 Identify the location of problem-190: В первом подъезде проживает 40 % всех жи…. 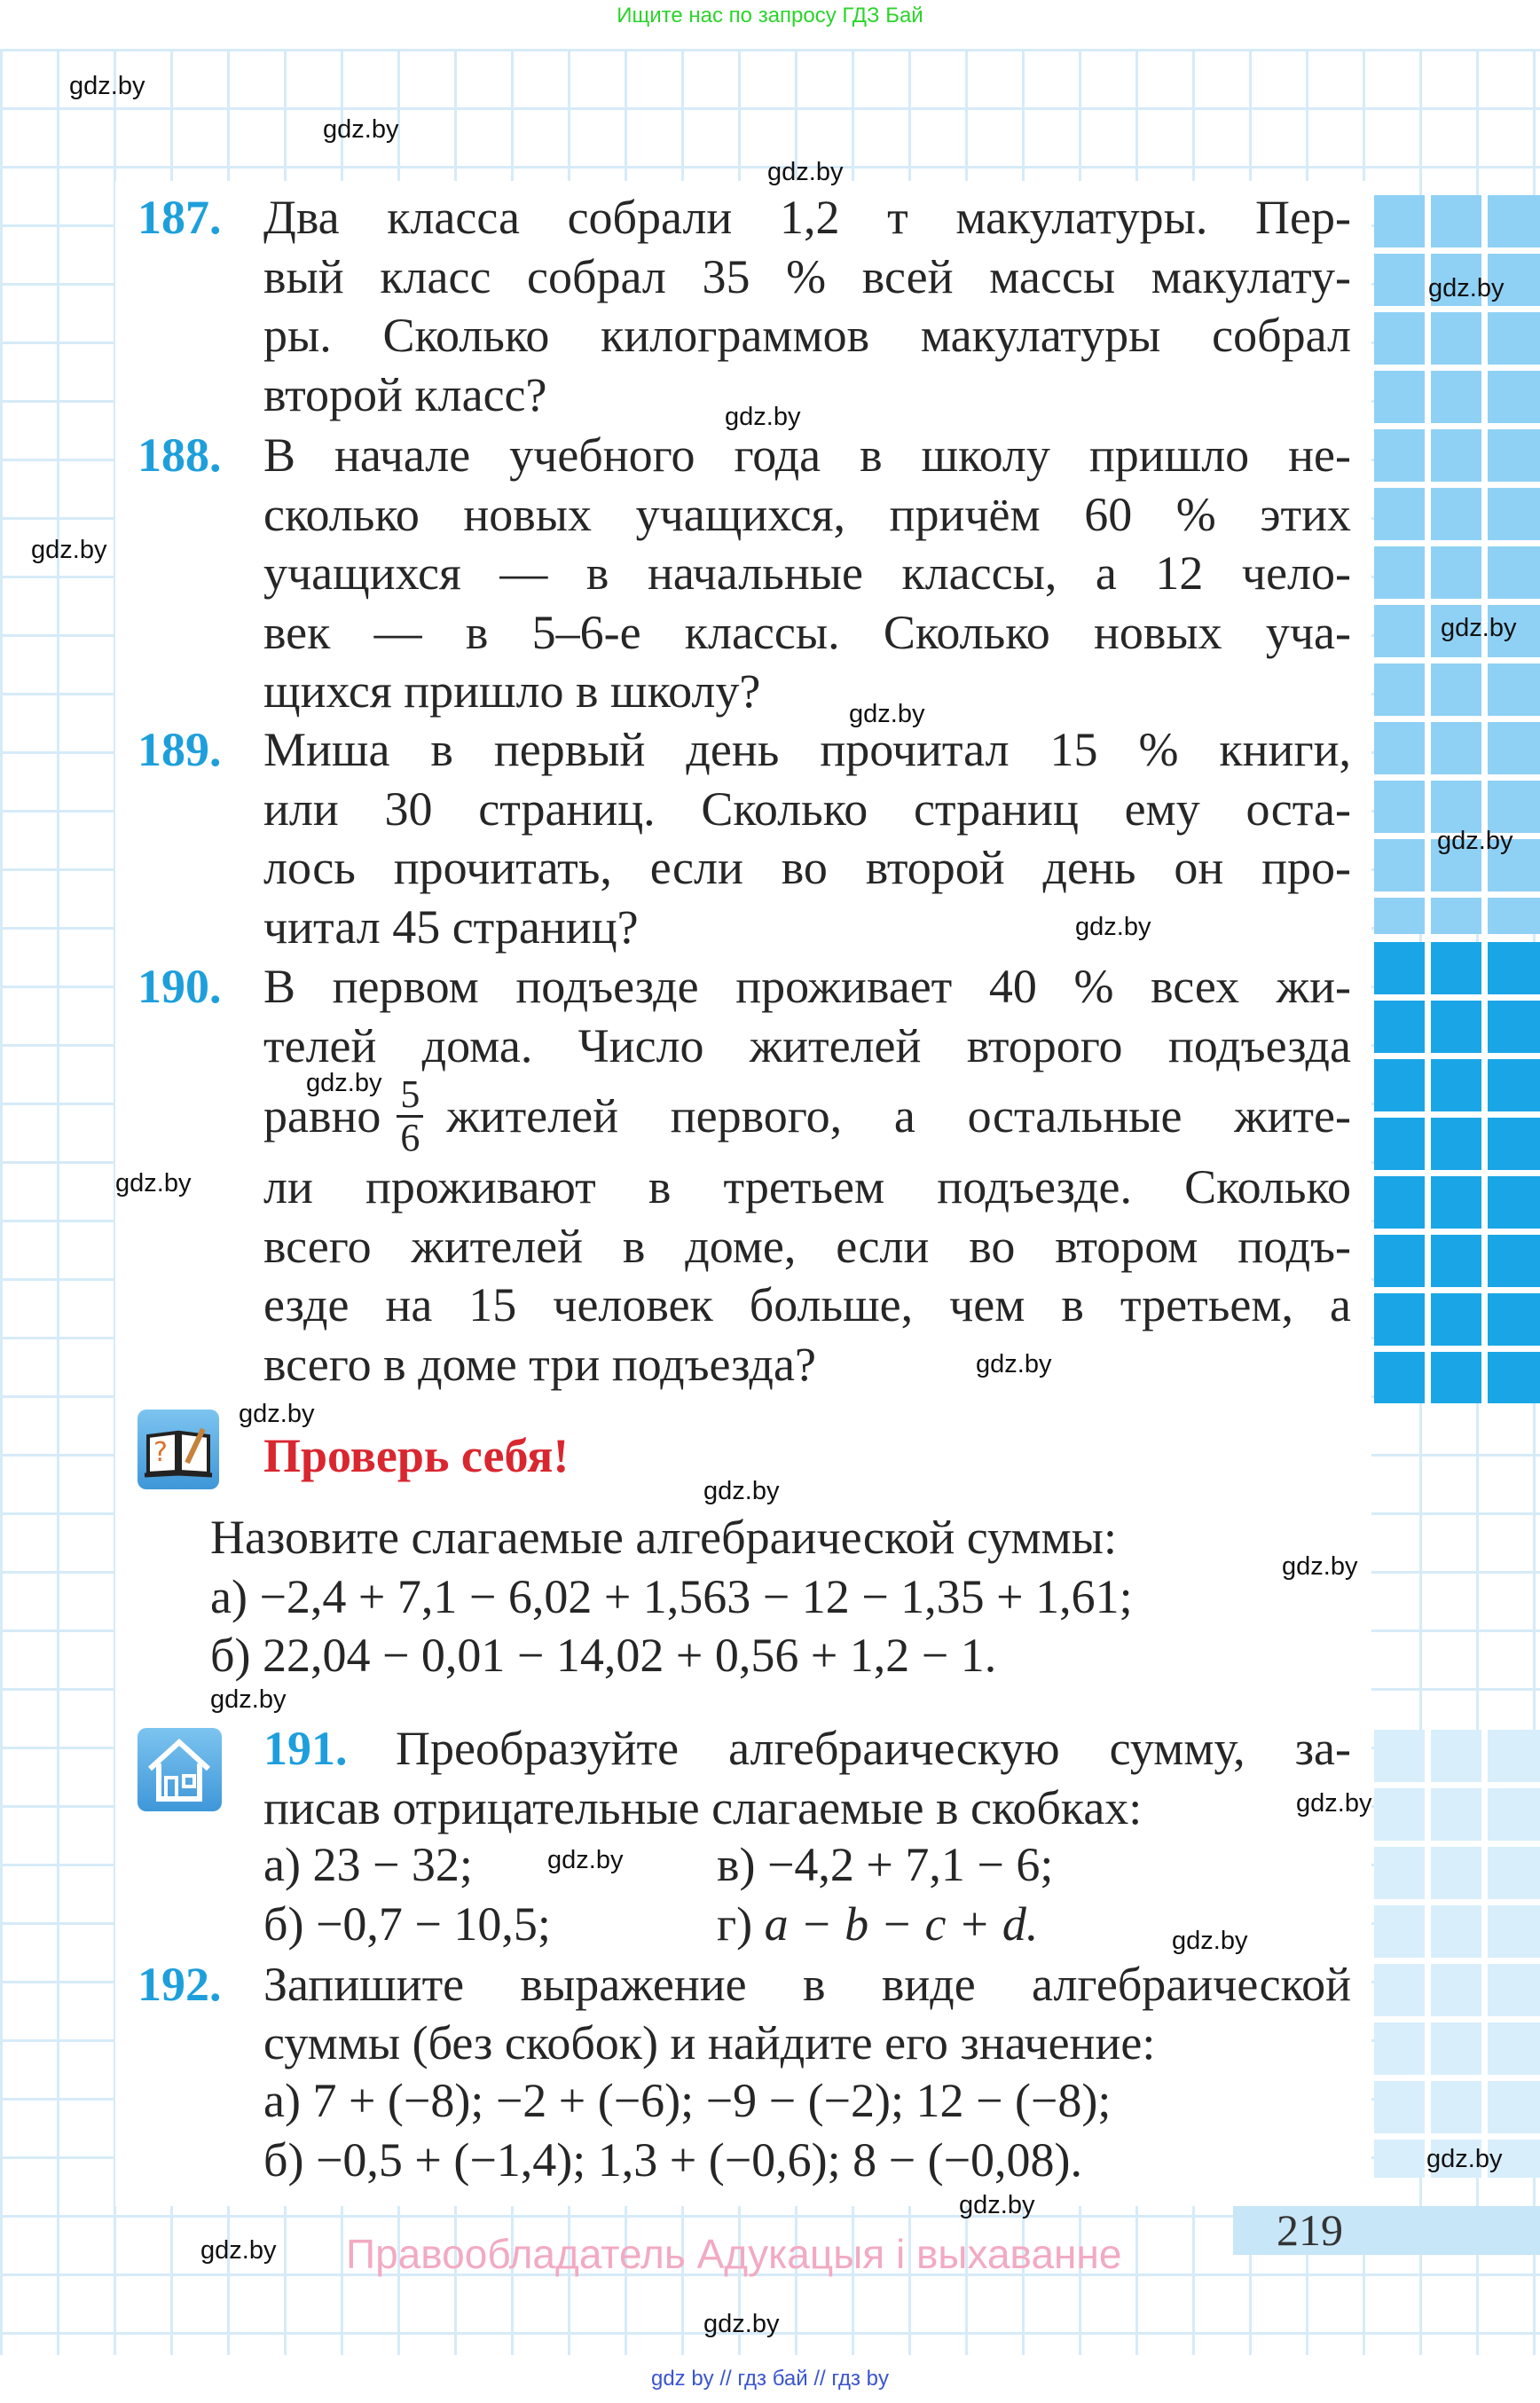
(807, 1176).